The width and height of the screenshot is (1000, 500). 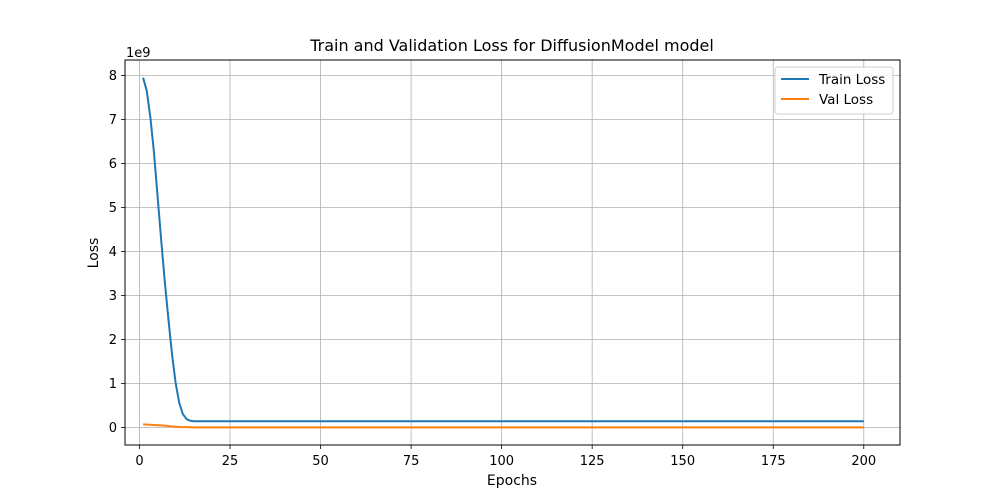 I want to click on y-axis: 0 1 2 3 4 5 6 7 8, so click(x=117, y=252).